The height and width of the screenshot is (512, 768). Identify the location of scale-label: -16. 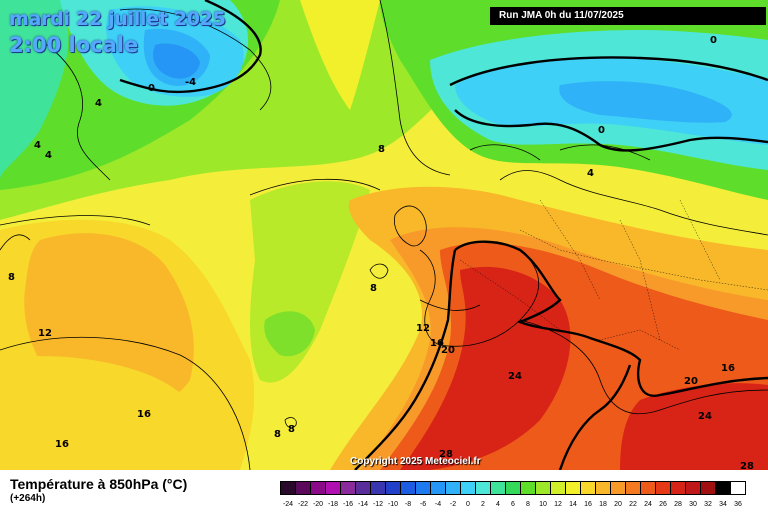
(348, 504).